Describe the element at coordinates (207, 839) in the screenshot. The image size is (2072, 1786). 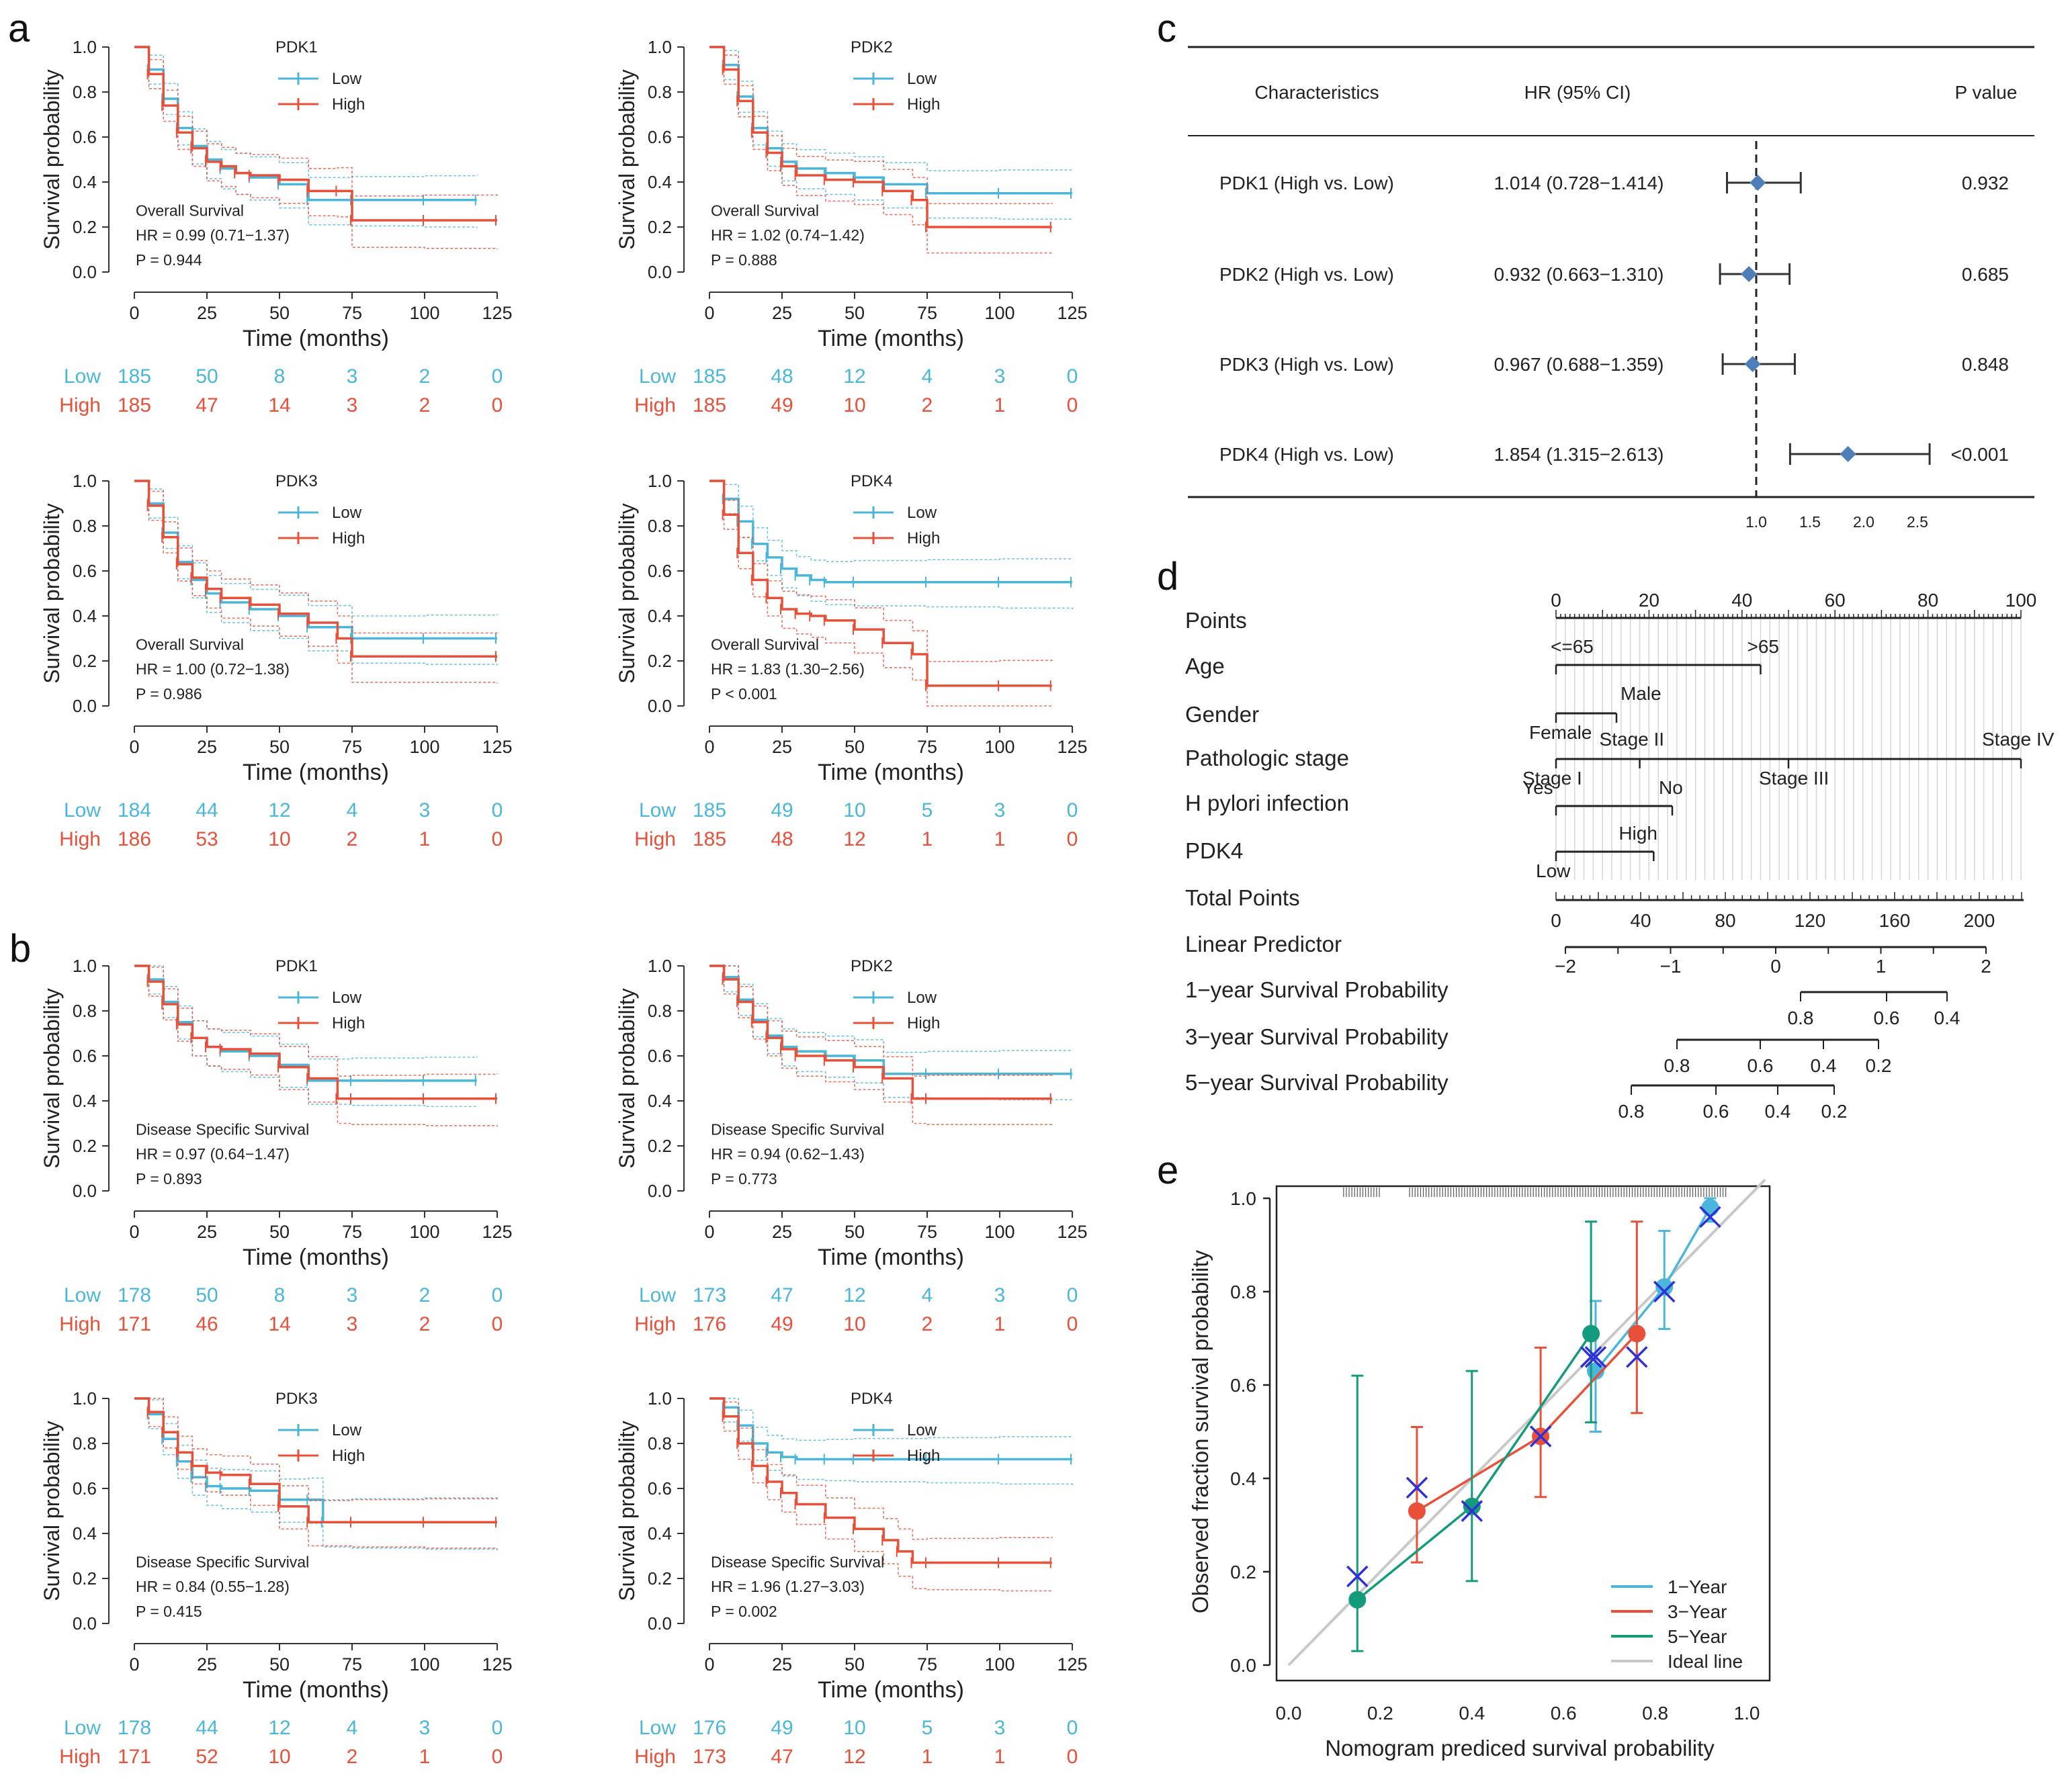
I see `risk-count-high: 53` at that location.